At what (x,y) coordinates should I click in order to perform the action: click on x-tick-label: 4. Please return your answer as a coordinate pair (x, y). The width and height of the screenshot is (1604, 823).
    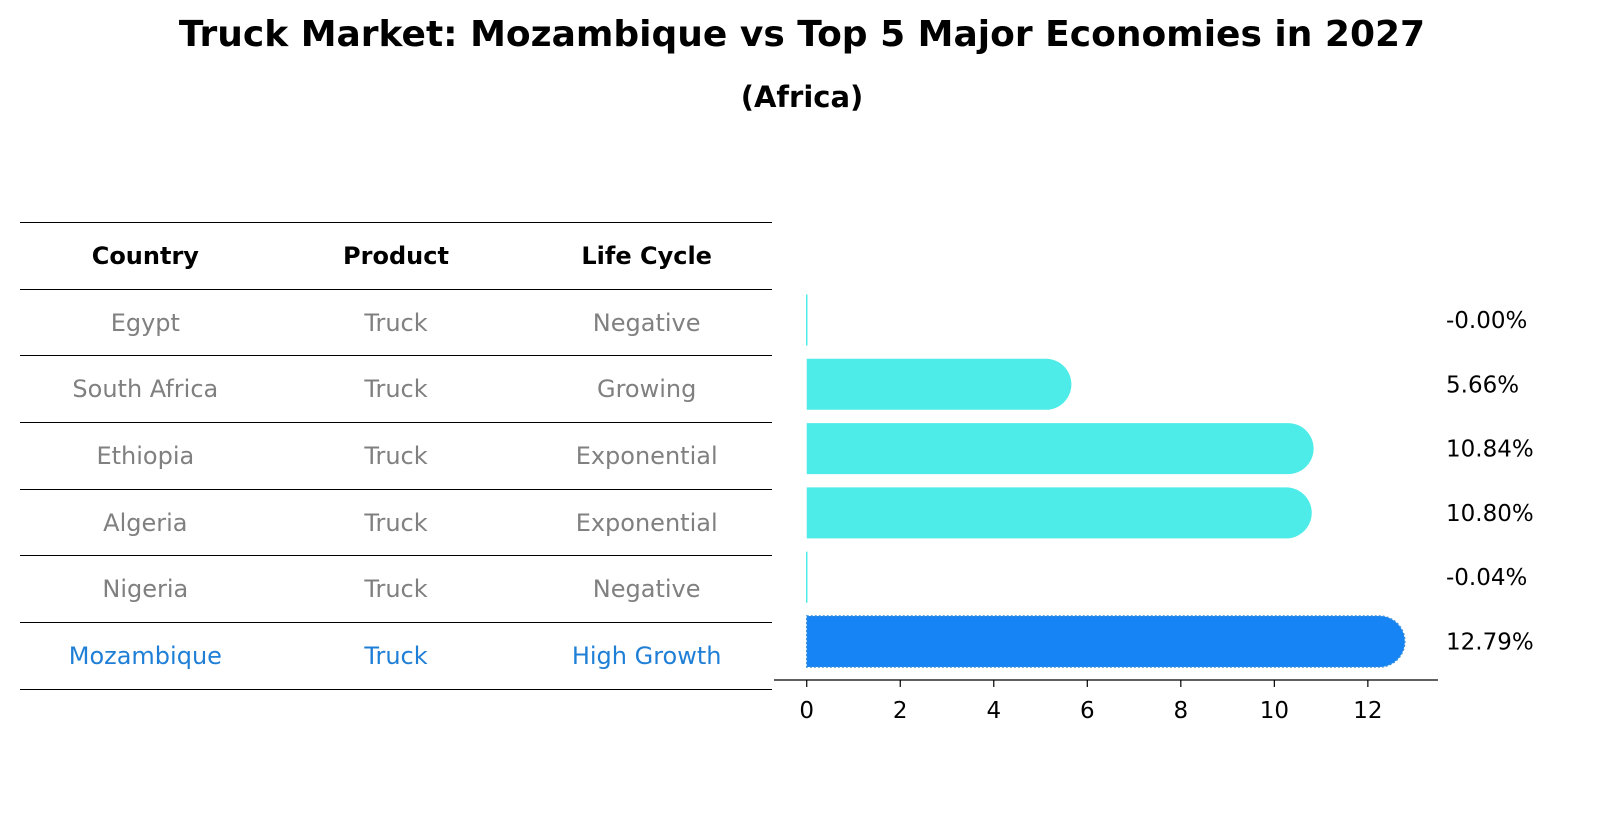
    Looking at the image, I should click on (993, 711).